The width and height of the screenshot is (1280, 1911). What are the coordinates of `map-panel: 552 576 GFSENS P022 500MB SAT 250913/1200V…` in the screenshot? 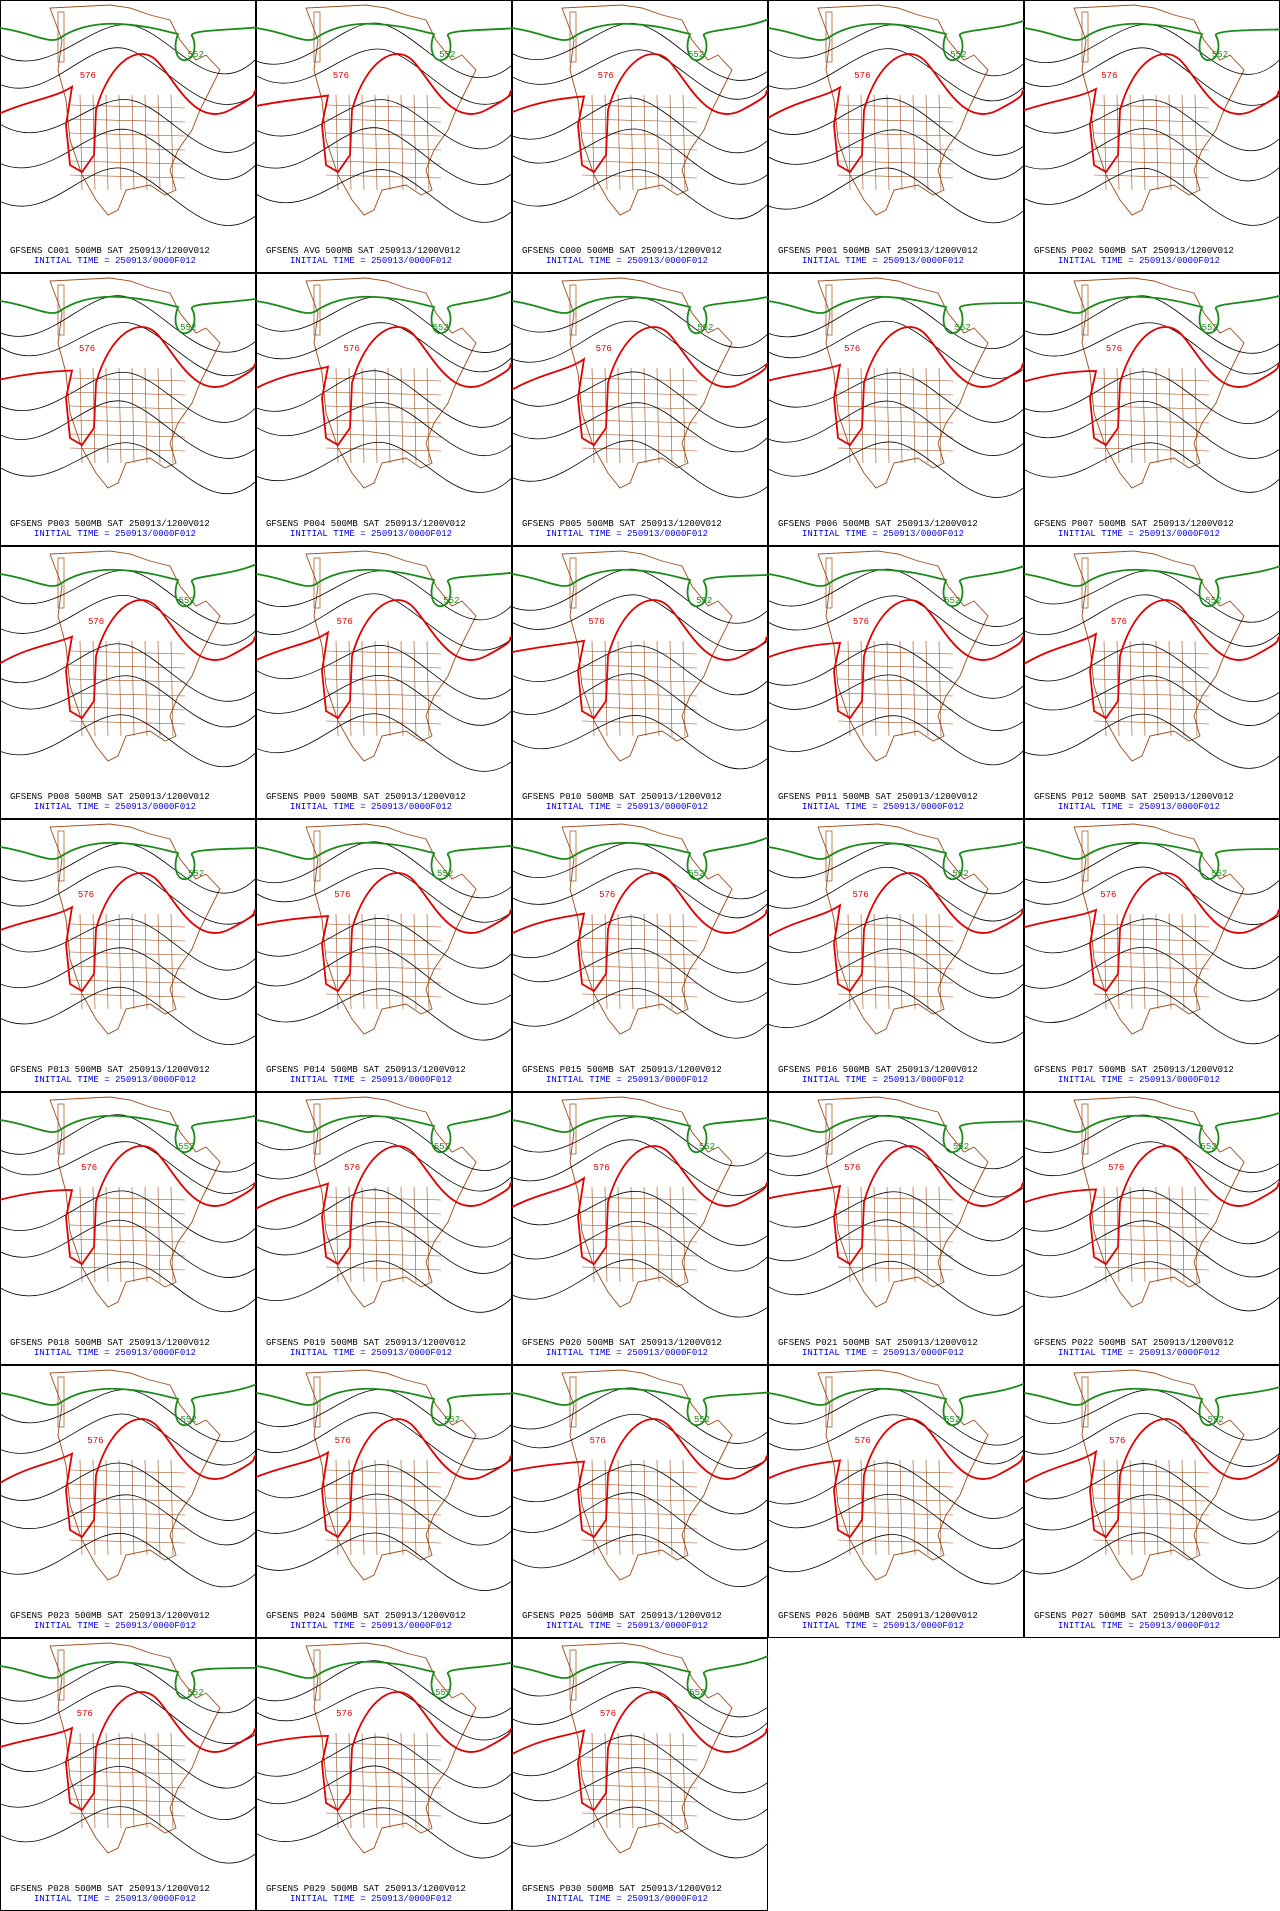 It's located at (1151, 1228).